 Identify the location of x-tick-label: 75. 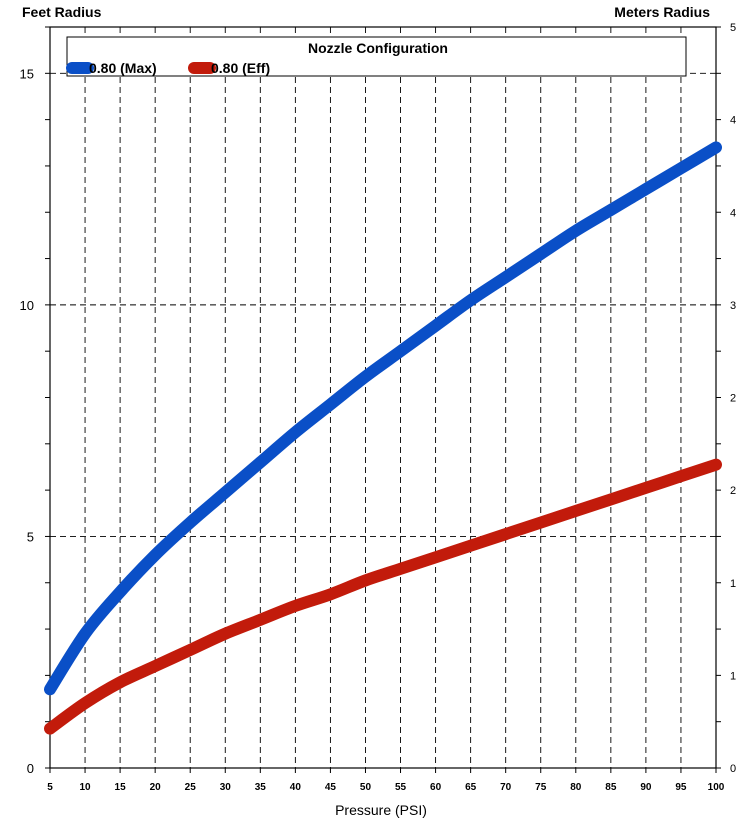
(541, 787).